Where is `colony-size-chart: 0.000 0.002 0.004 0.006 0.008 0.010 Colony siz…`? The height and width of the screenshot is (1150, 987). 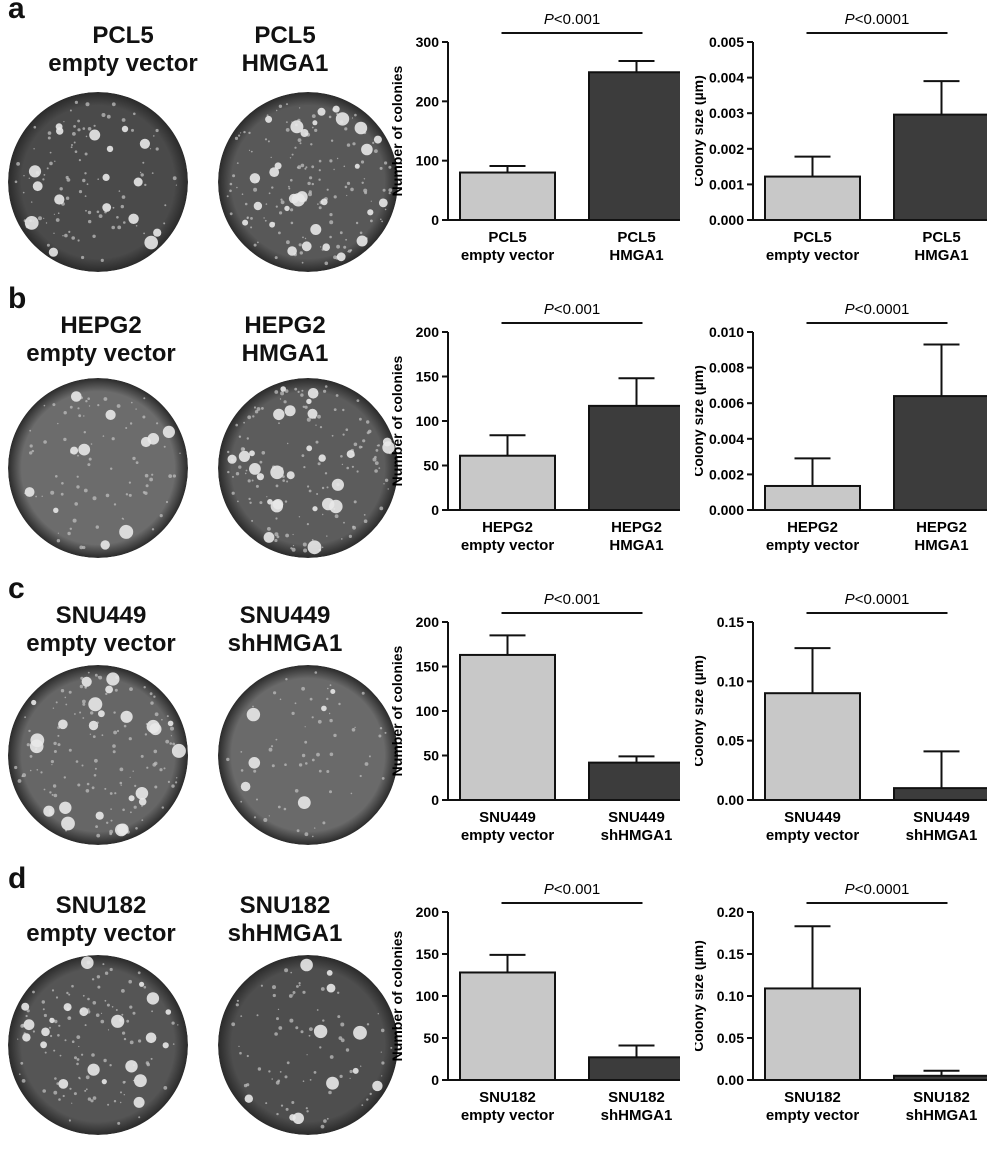
colony-size-chart: 0.000 0.002 0.004 0.006 0.008 0.010 Colony siz… is located at coordinates (841, 427).